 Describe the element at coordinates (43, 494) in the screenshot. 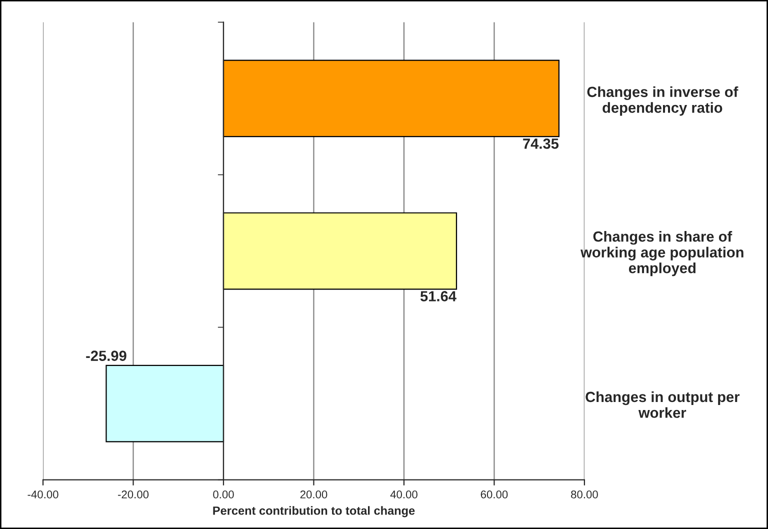

I see `x-tick-label: -40.00` at that location.